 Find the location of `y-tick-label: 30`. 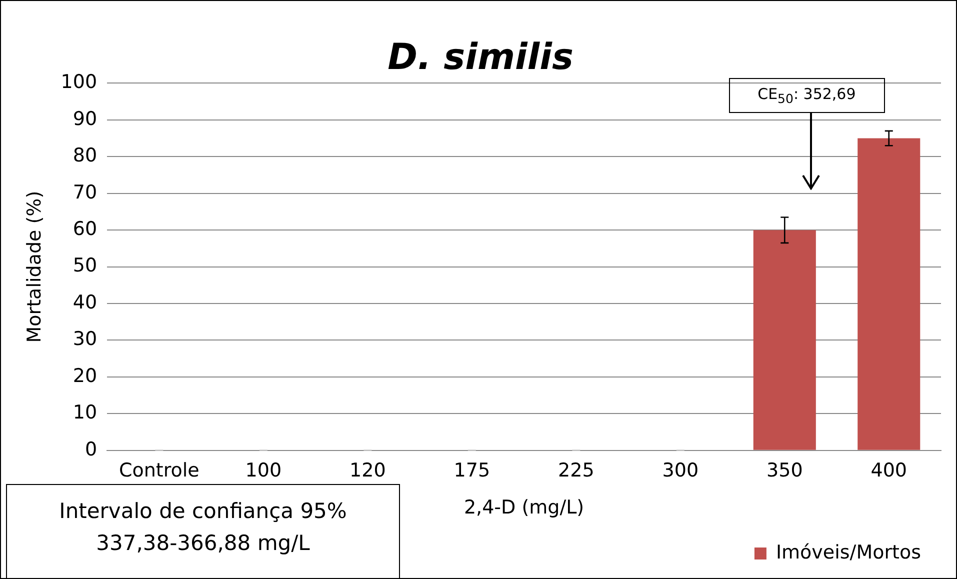

y-tick-label: 30 is located at coordinates (85, 339).